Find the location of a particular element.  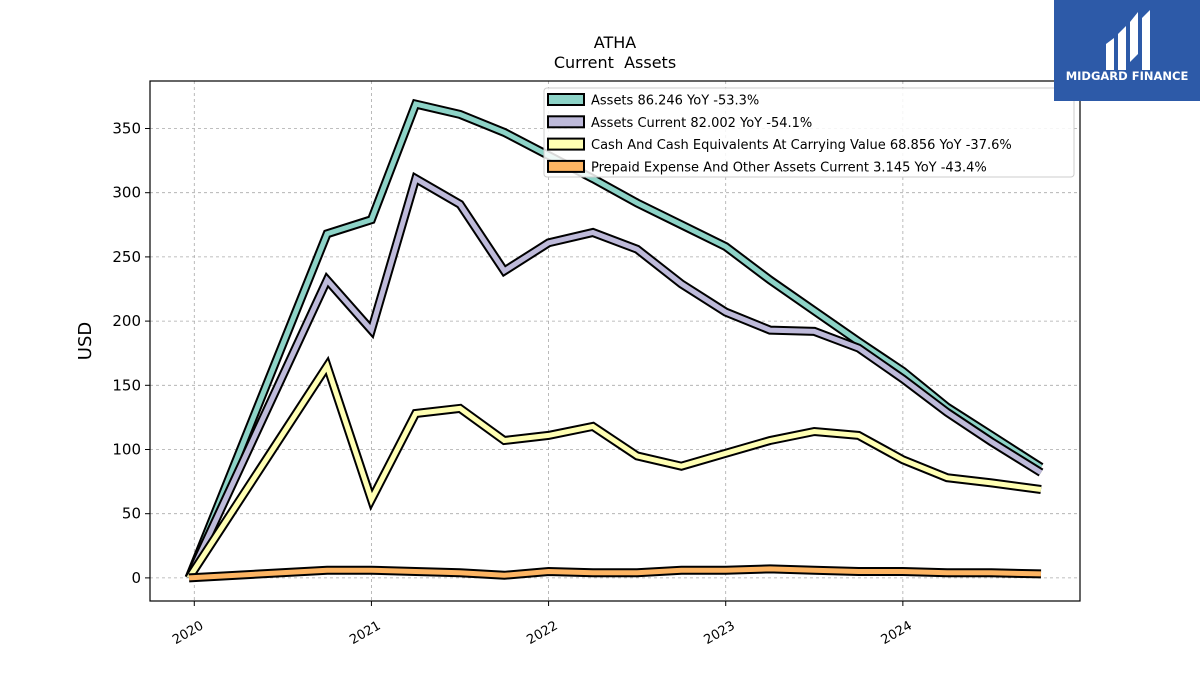

x-axis: 2020 2021 2022 2023 2024 is located at coordinates (542, 624).